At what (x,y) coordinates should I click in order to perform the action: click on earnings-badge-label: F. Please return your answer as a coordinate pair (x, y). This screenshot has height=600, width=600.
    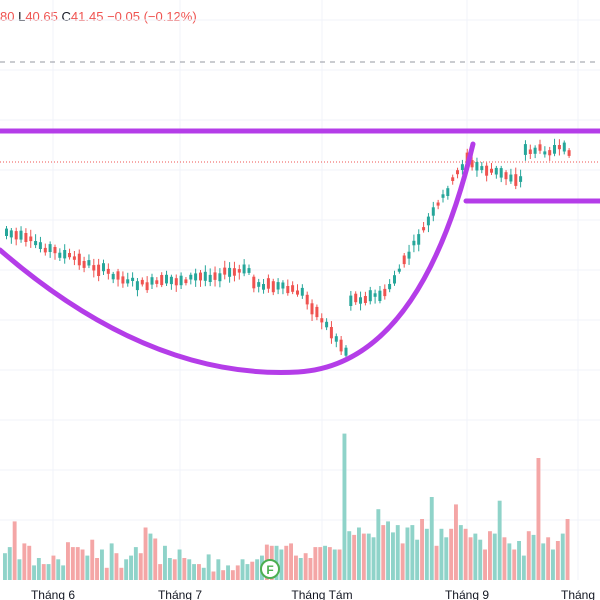
    Looking at the image, I should click on (269, 570).